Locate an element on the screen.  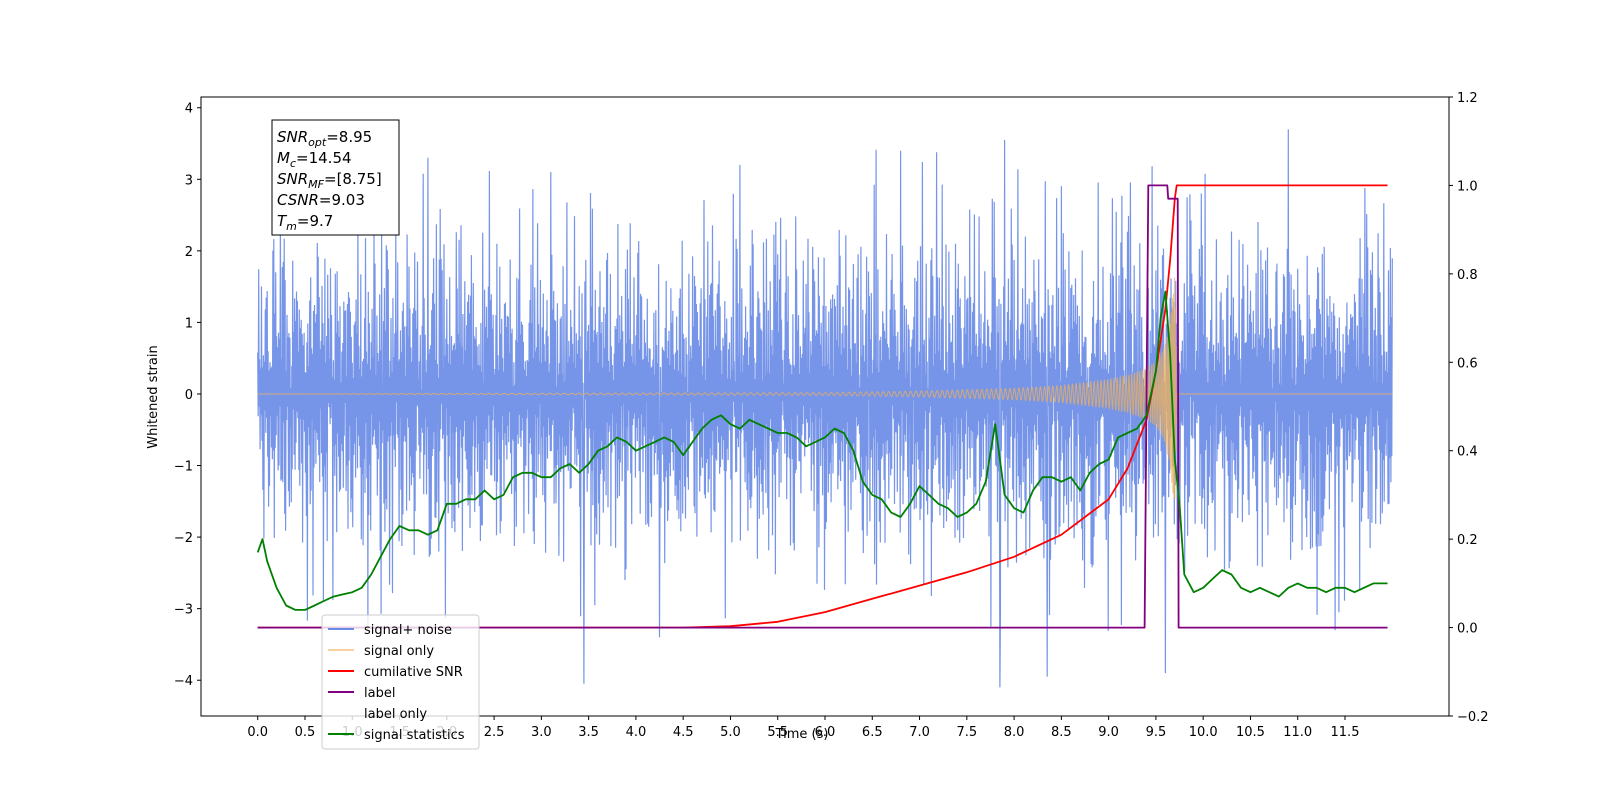
legend-label: signal only is located at coordinates (399, 651).